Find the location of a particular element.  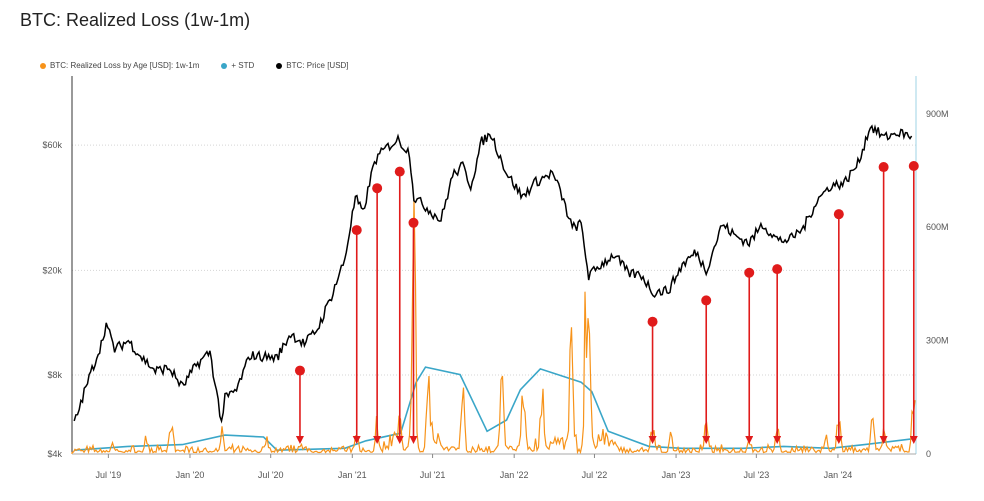

x-tick-label: Jan '23 is located at coordinates (676, 475).